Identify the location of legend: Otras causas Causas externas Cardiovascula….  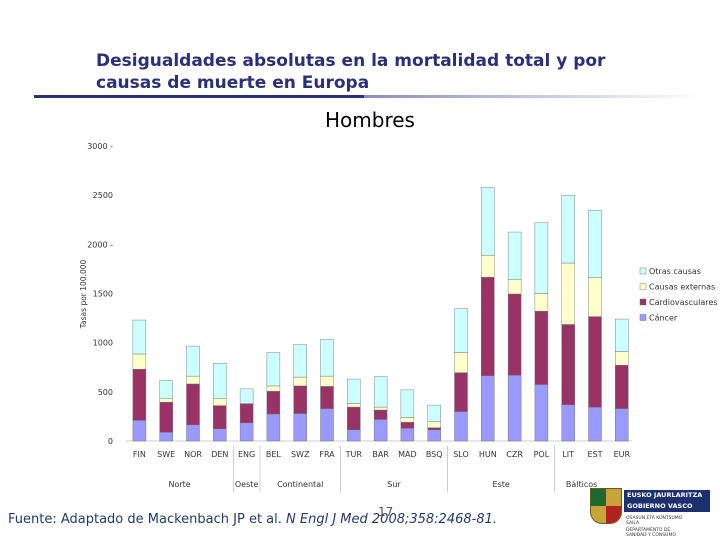
(678, 295).